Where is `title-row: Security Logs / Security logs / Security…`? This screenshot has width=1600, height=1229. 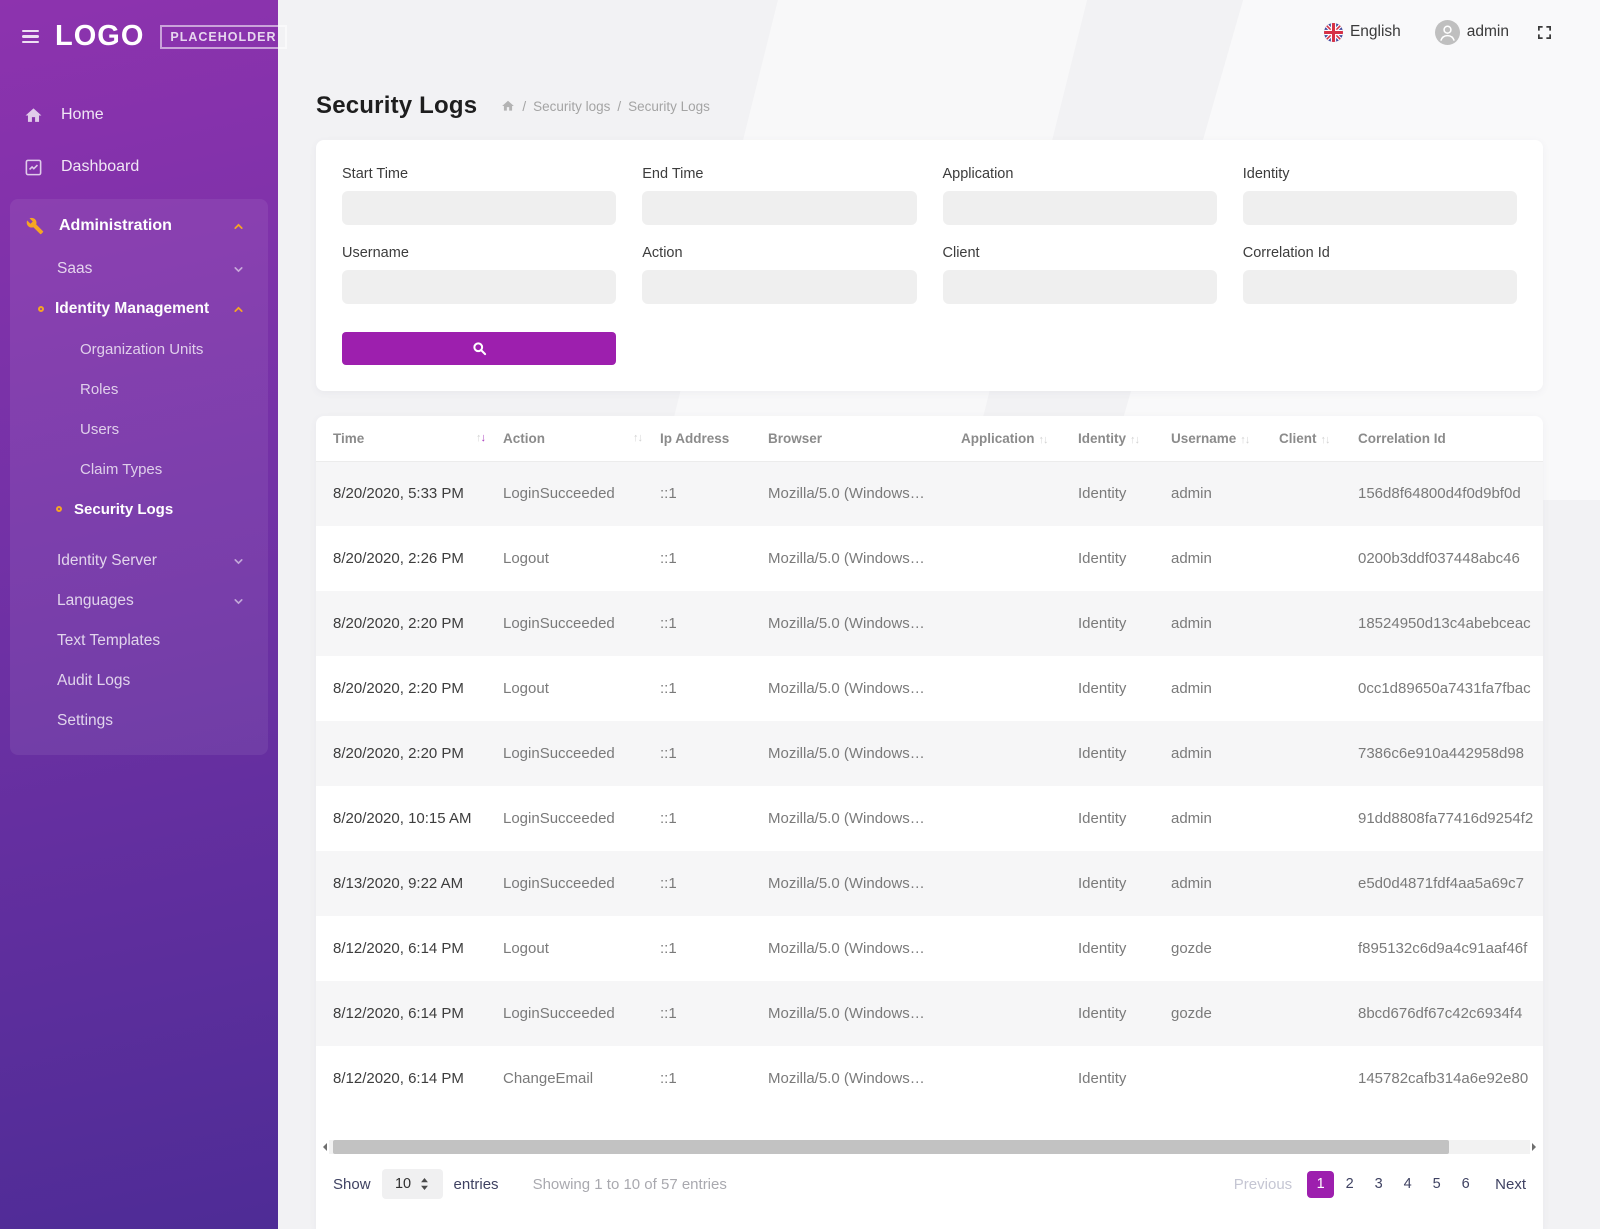 title-row: Security Logs / Security logs / Security… is located at coordinates (929, 106).